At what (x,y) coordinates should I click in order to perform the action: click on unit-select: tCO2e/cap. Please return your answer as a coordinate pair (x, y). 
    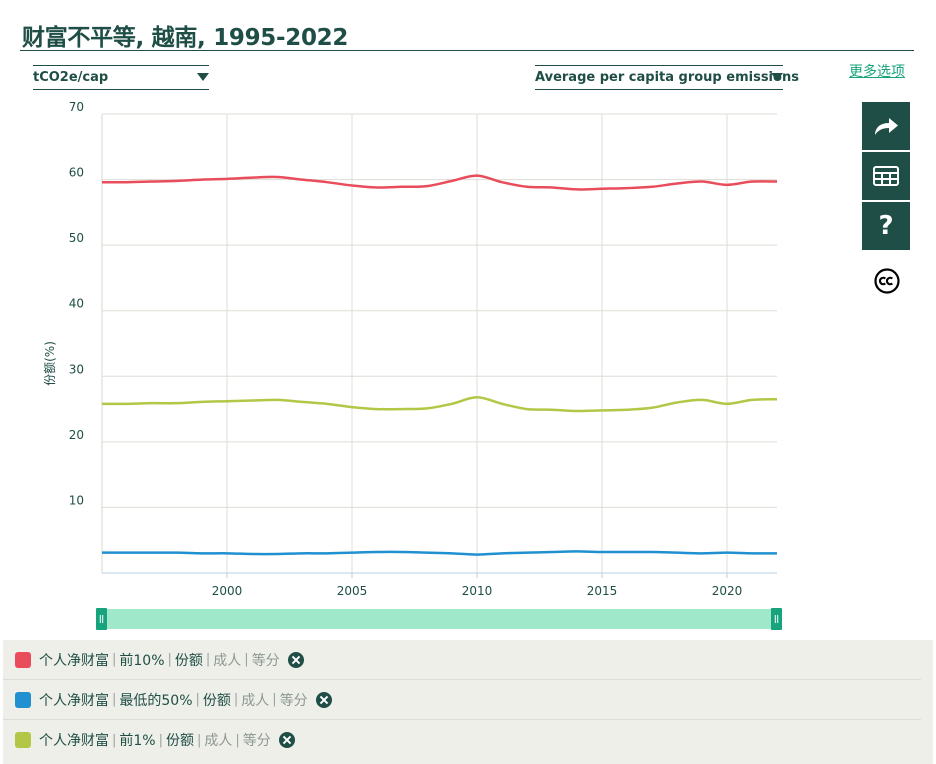
    Looking at the image, I should click on (121, 77).